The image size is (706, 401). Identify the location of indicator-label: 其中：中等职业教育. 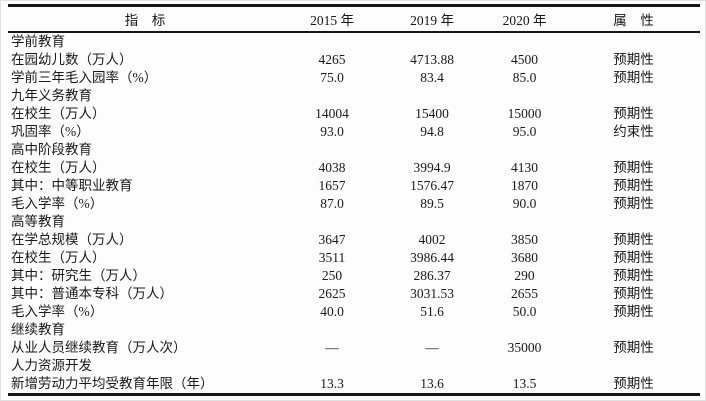
(72, 185).